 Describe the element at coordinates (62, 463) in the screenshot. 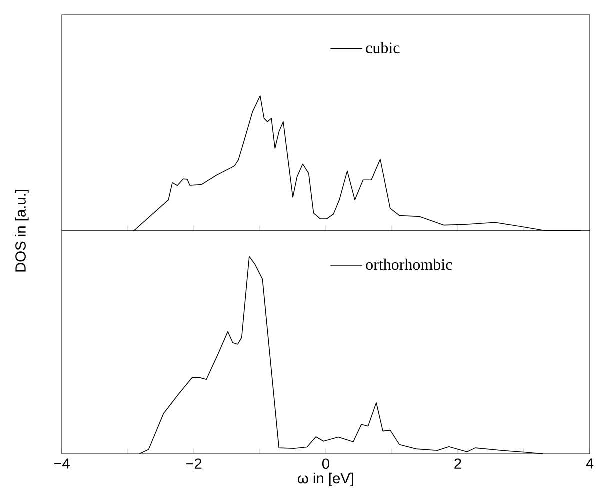

I see `x-tick-label: −4` at that location.